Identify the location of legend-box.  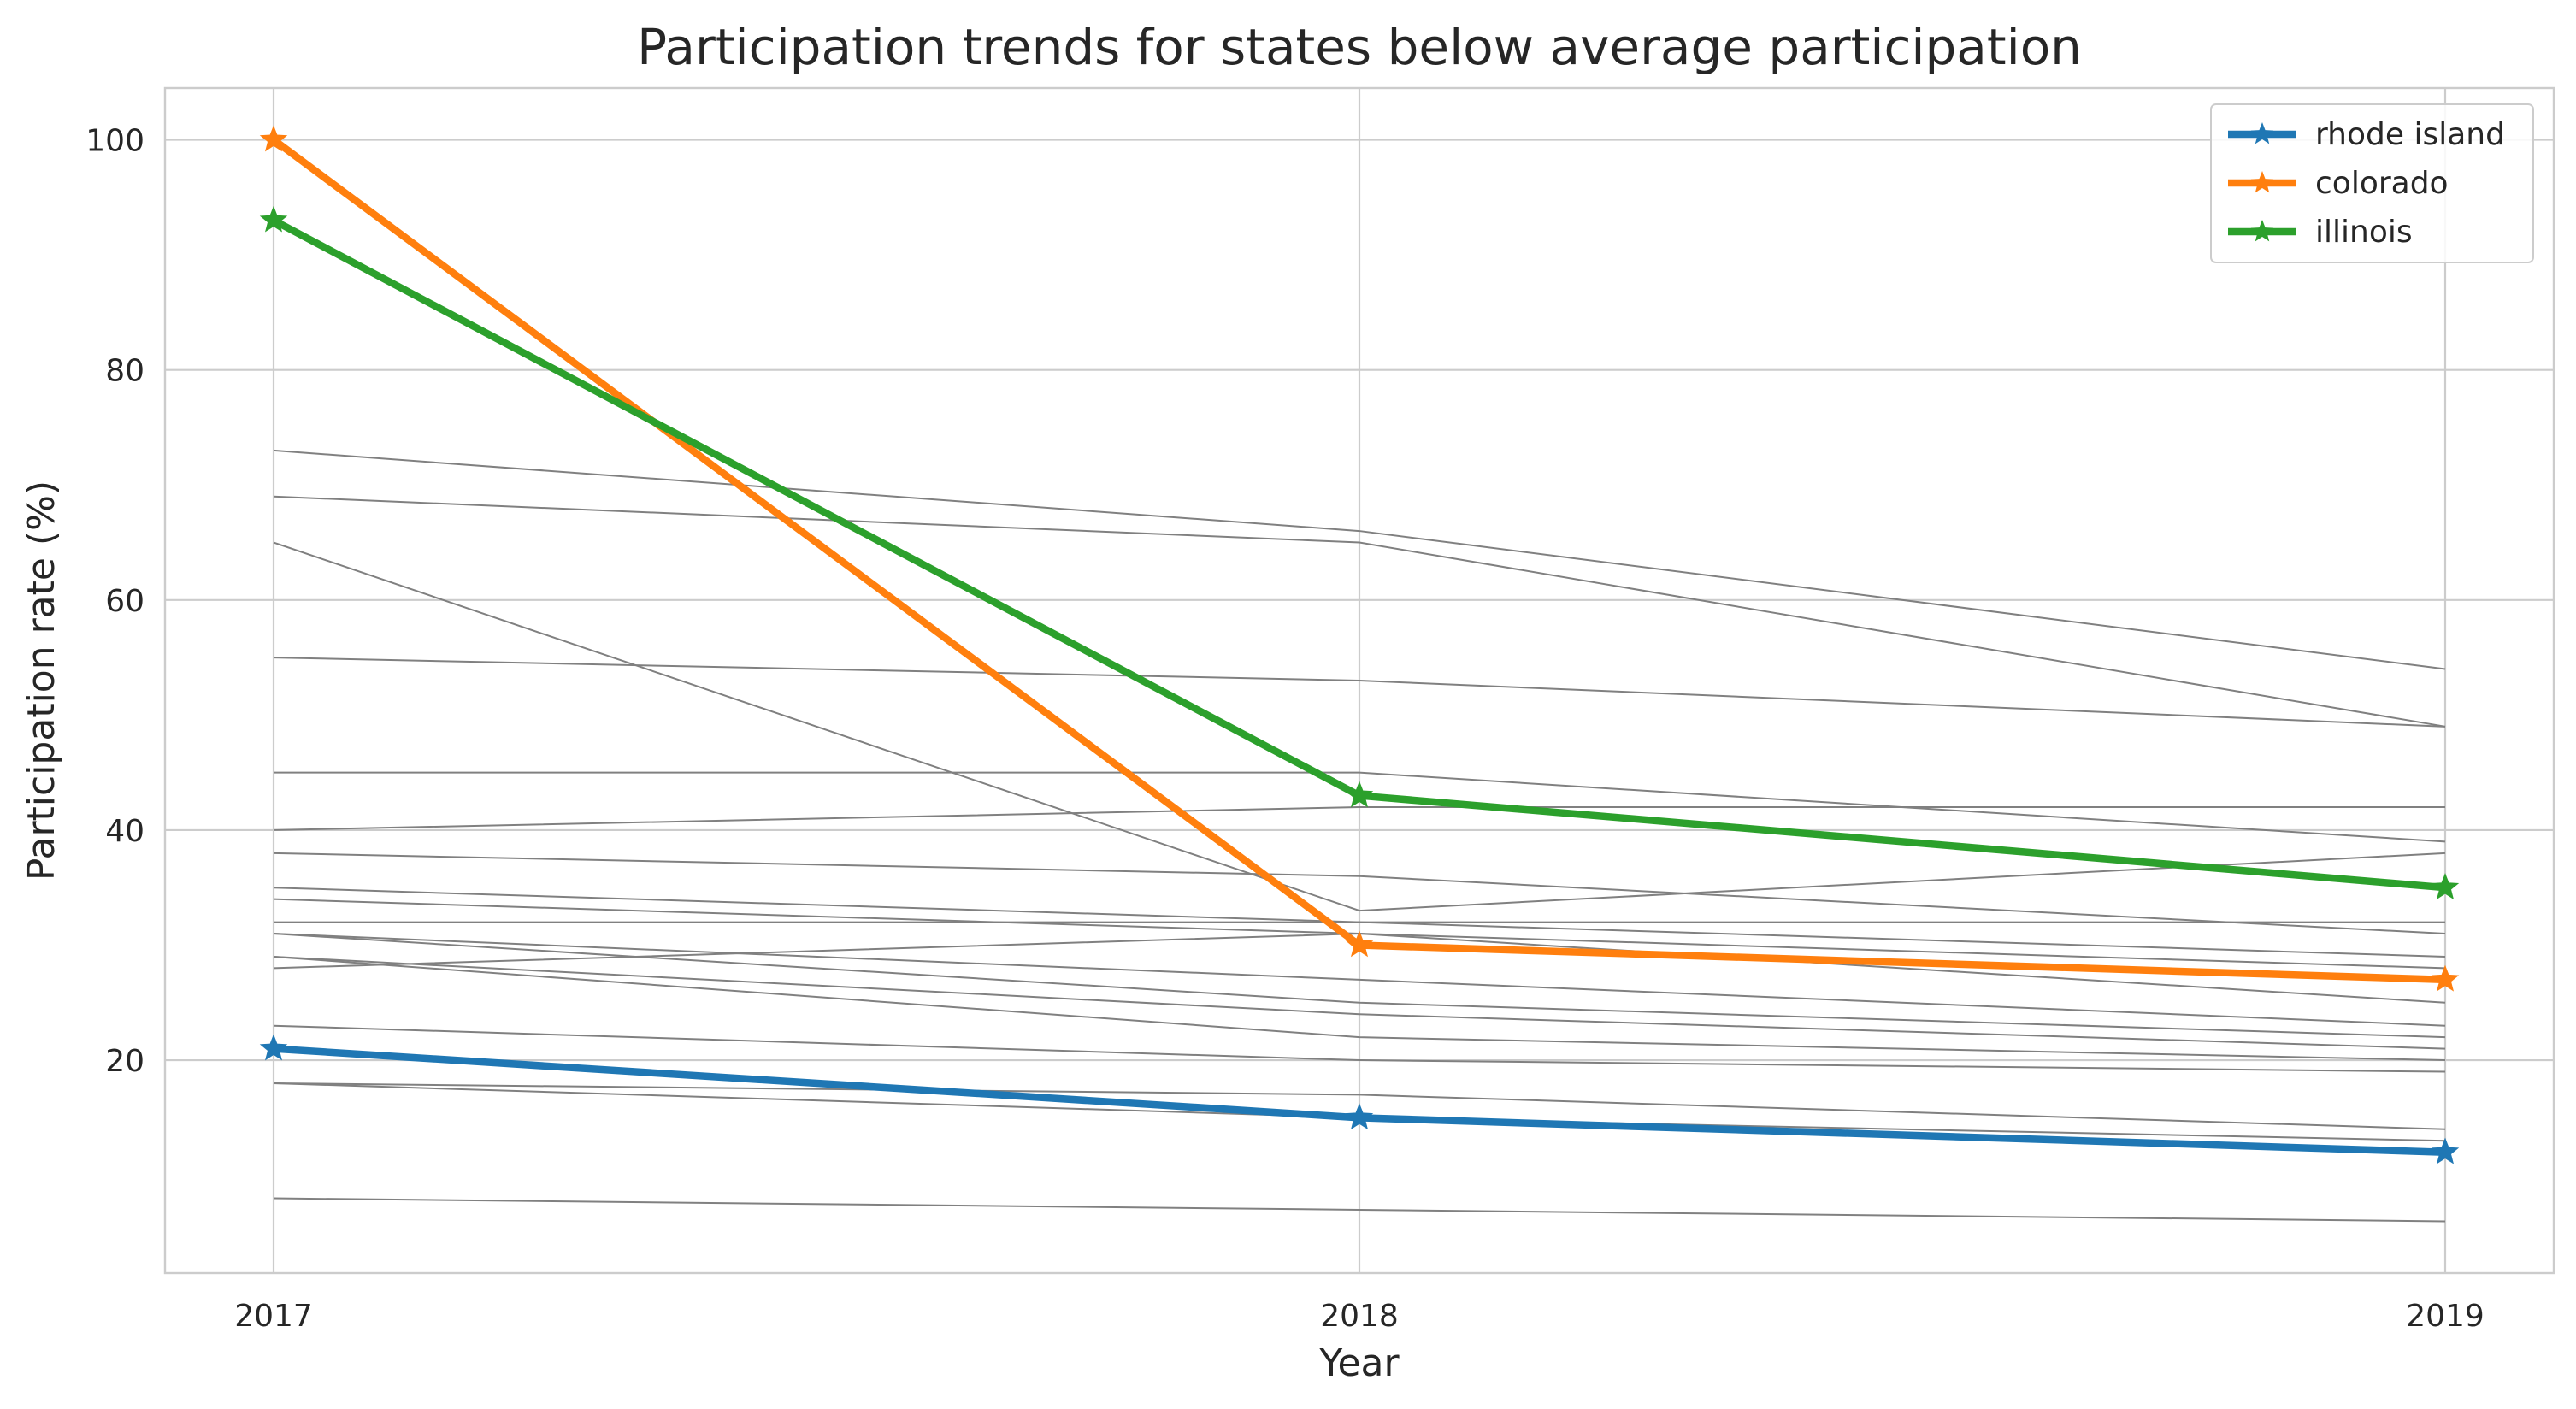
(2372, 183).